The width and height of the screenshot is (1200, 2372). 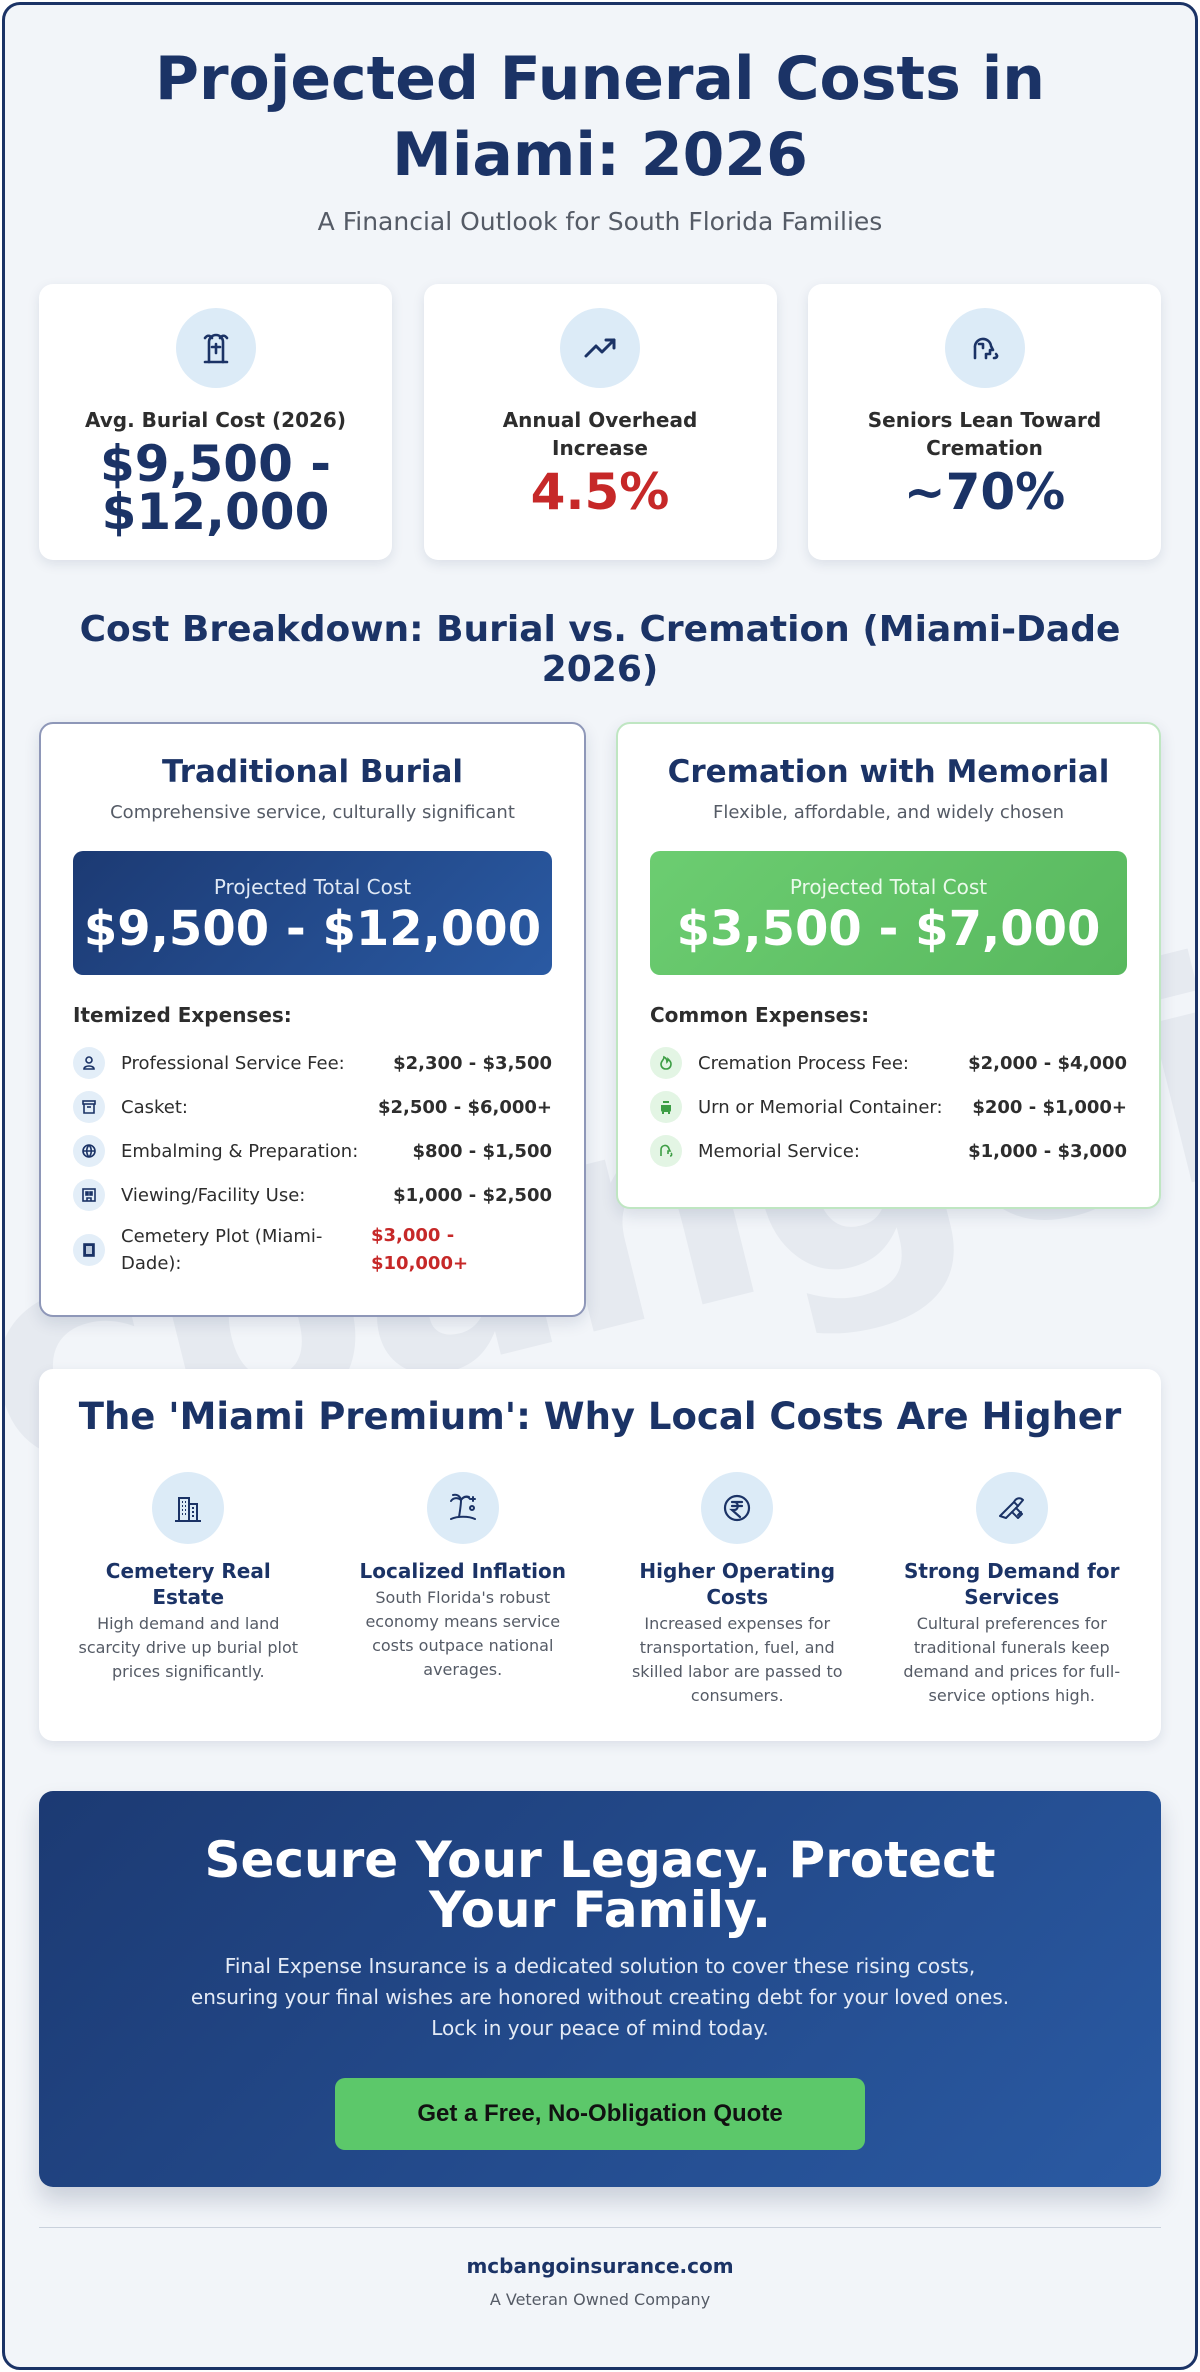 What do you see at coordinates (233, 1063) in the screenshot?
I see `expense-name: Professional Service Fee:` at bounding box center [233, 1063].